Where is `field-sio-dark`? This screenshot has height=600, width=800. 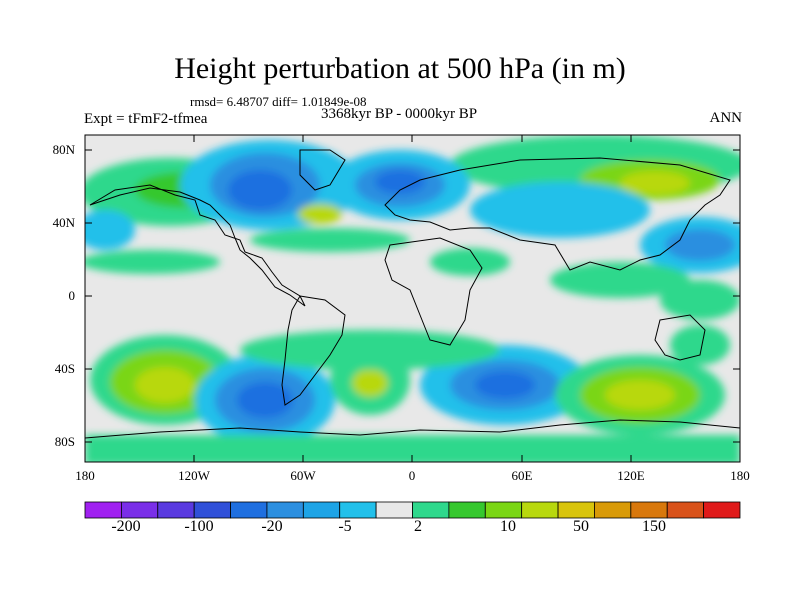
field-sio-dark is located at coordinates (505, 385).